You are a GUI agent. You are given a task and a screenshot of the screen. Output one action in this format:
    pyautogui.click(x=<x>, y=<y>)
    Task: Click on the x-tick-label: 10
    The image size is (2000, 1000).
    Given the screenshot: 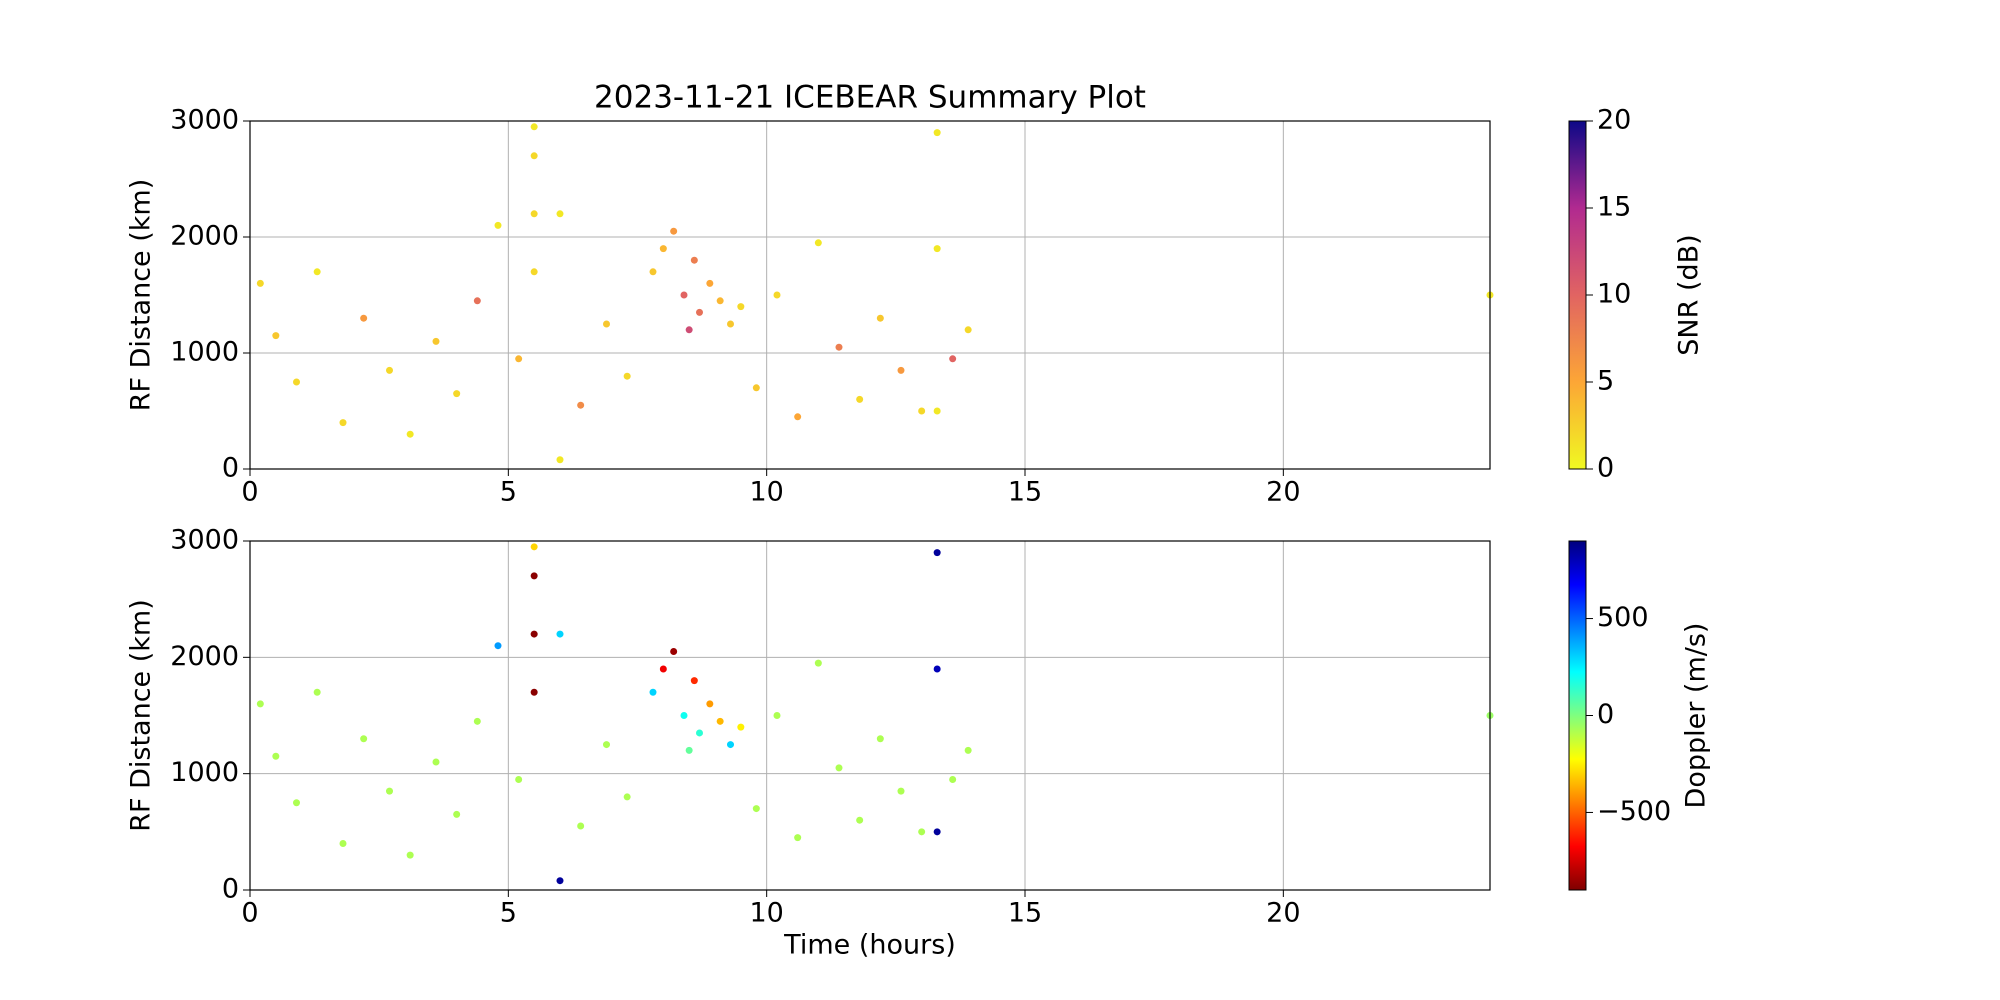 What is the action you would take?
    pyautogui.click(x=766, y=492)
    